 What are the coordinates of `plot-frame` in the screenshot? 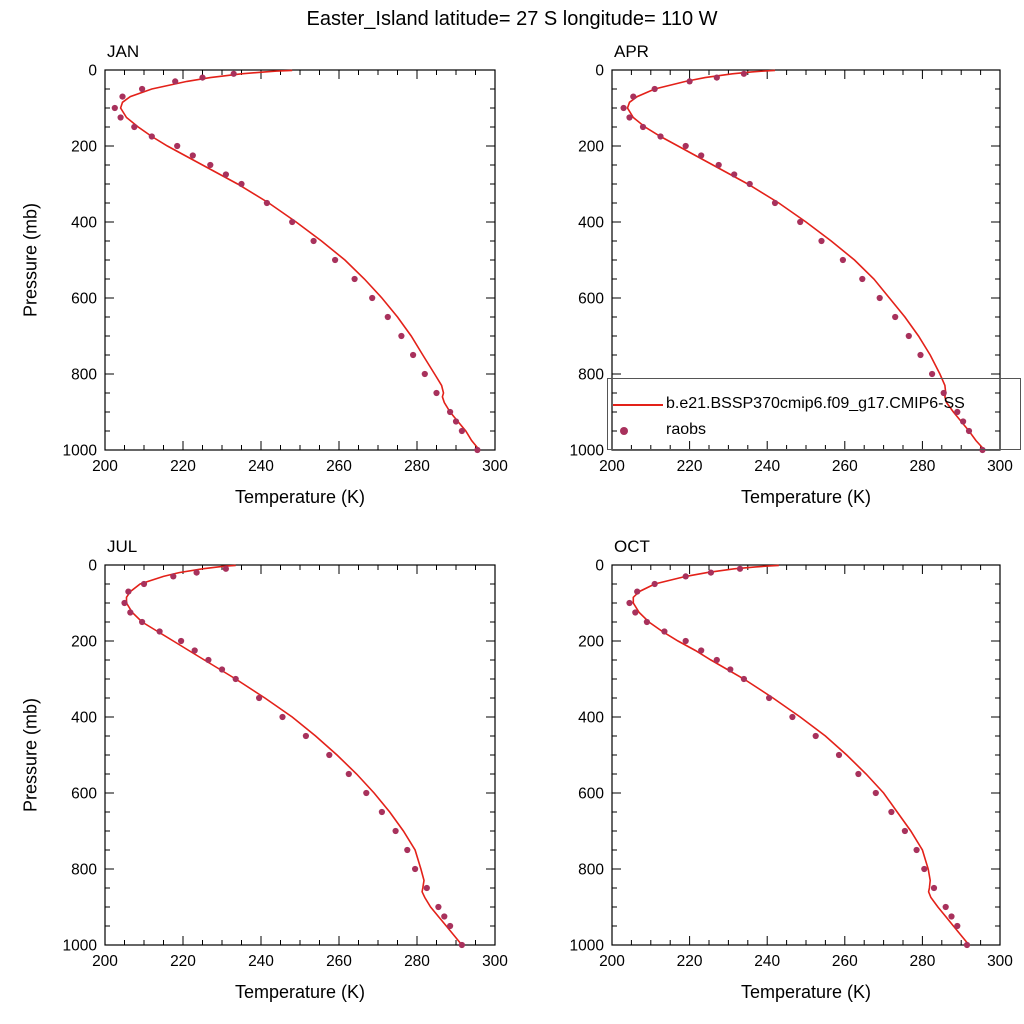 It's located at (300, 755).